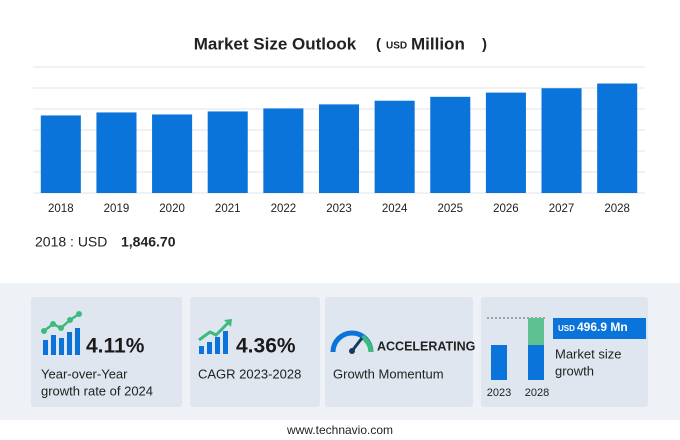 The height and width of the screenshot is (440, 680). I want to click on x-tick-label: 2024, so click(395, 209).